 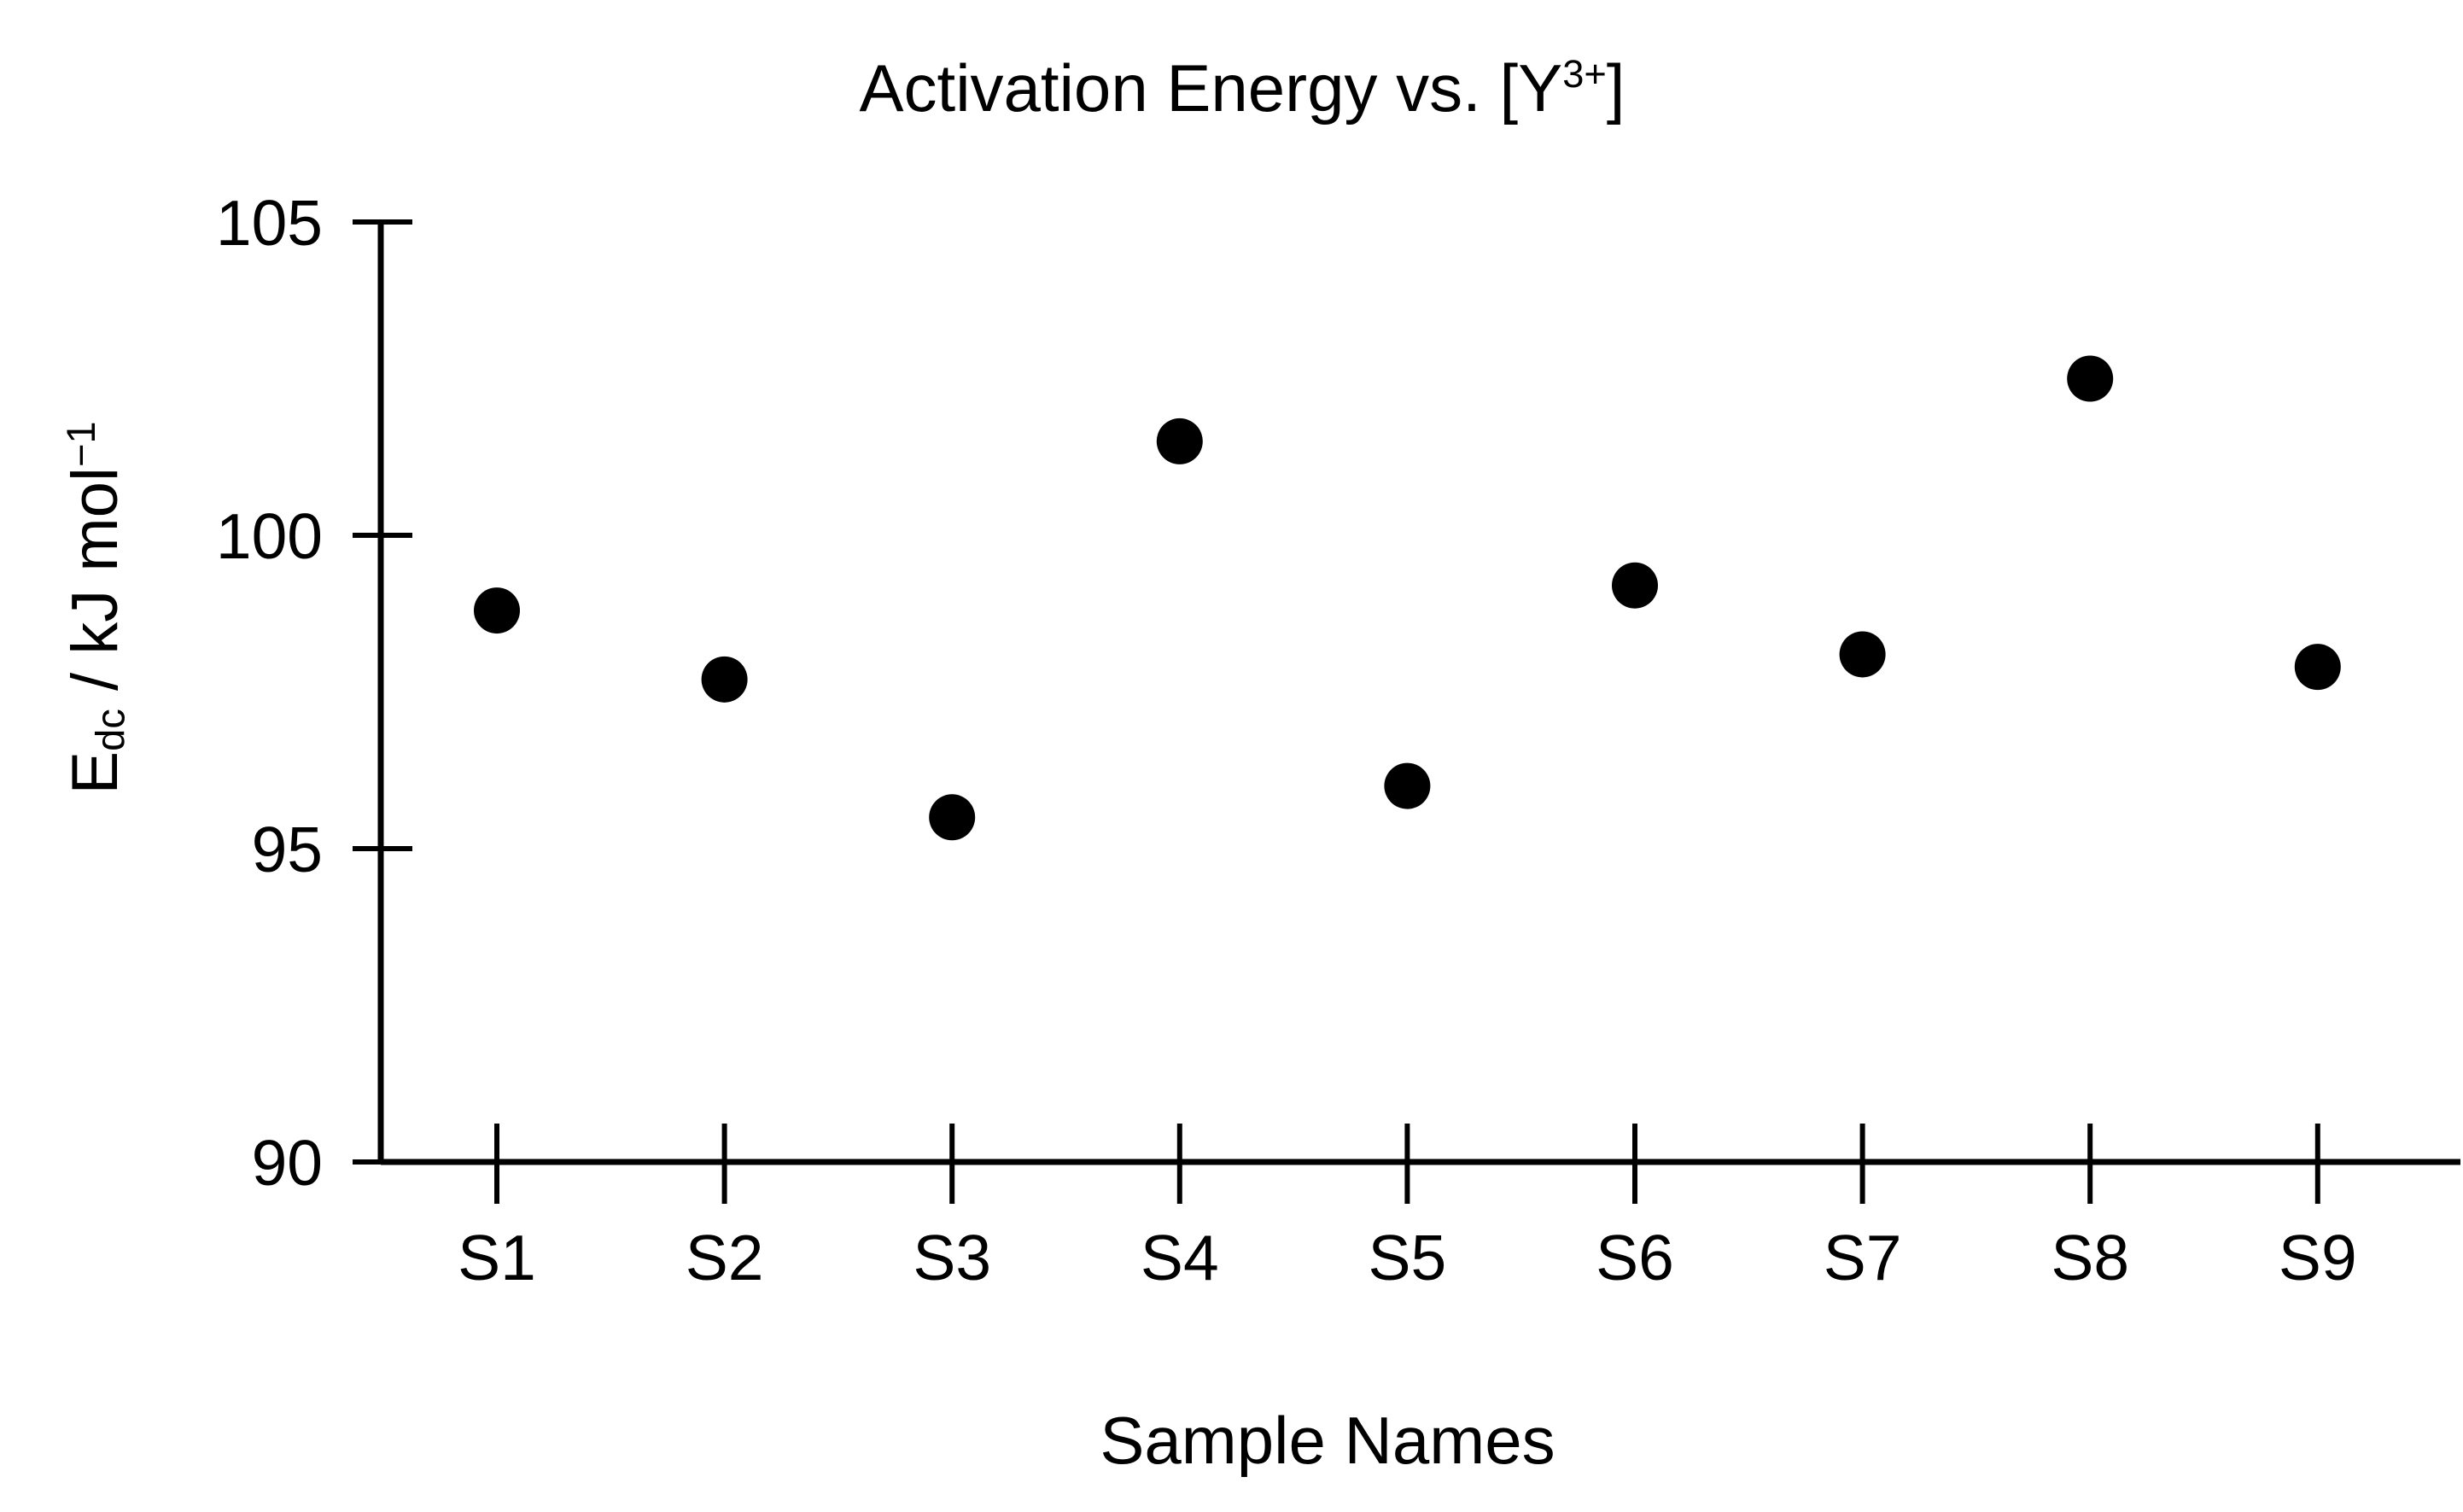 I want to click on x-tick-label-S3: S3, so click(x=952, y=1257).